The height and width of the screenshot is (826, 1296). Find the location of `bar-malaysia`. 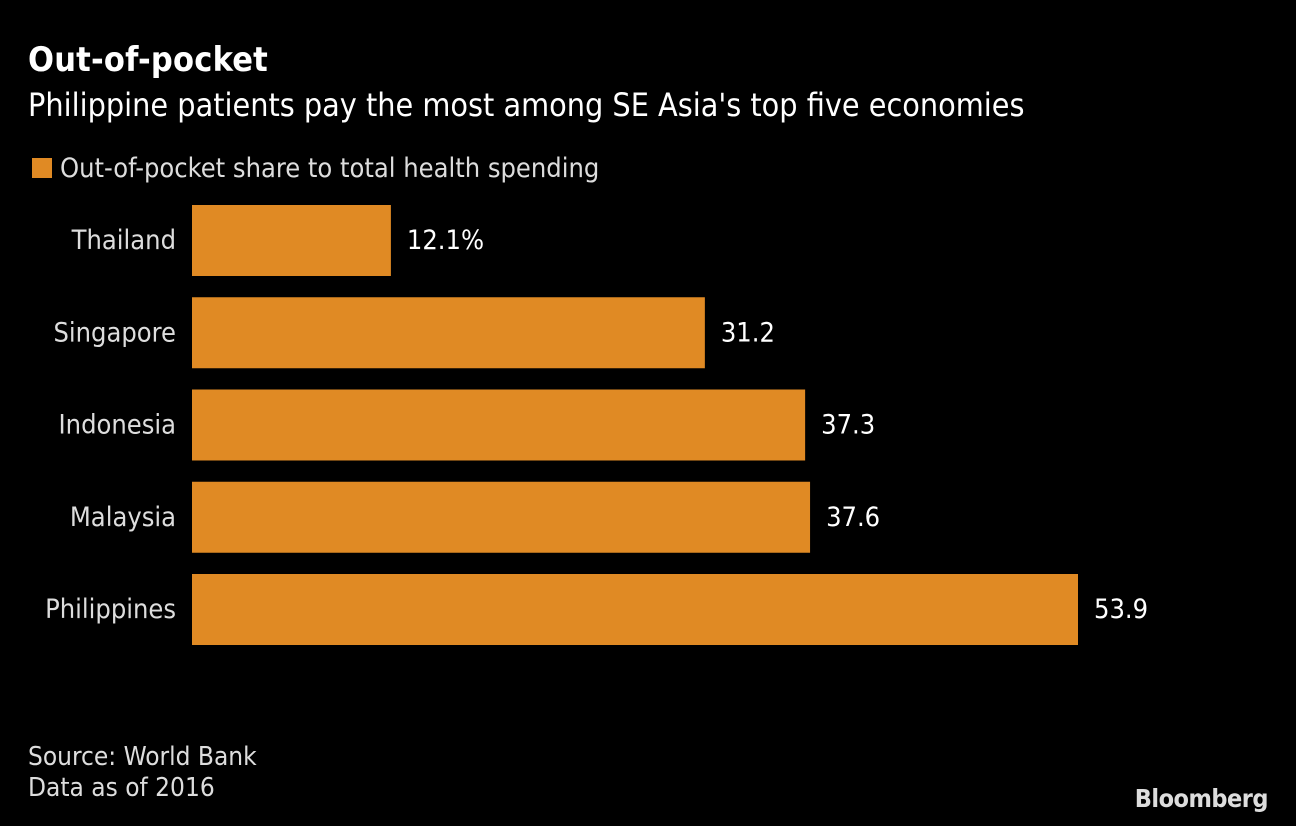

bar-malaysia is located at coordinates (501, 517).